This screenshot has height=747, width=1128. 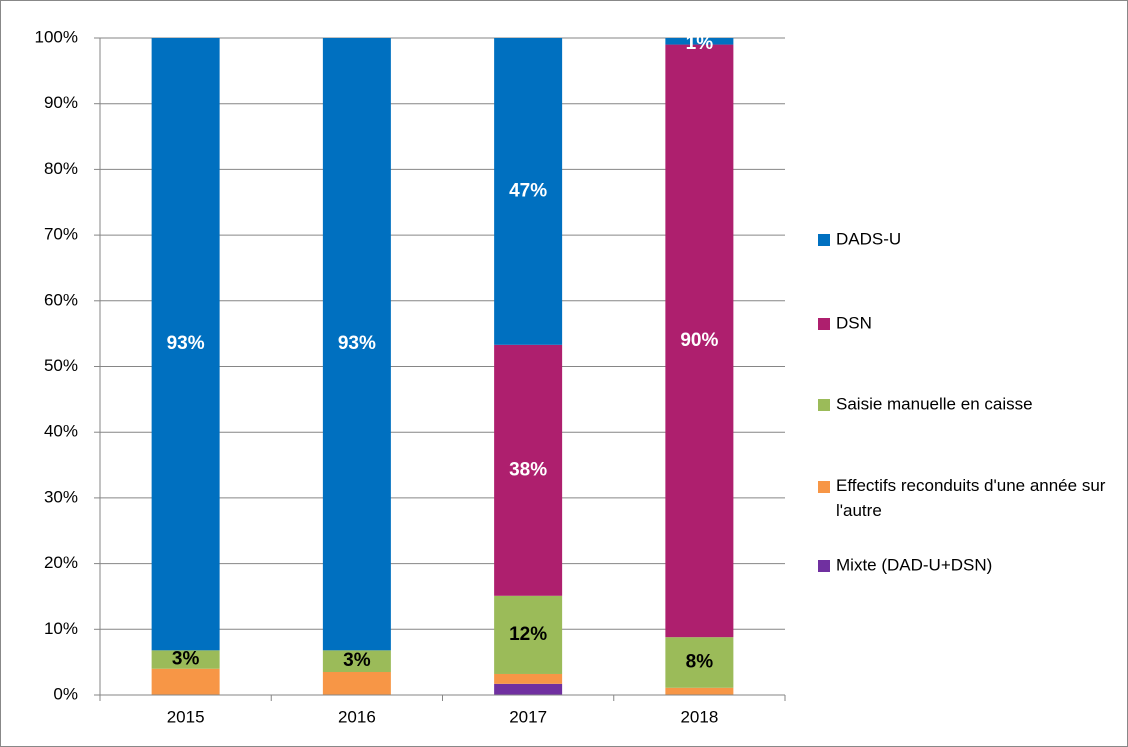 What do you see at coordinates (868, 238) in the screenshot?
I see `legend-label: DADS-U` at bounding box center [868, 238].